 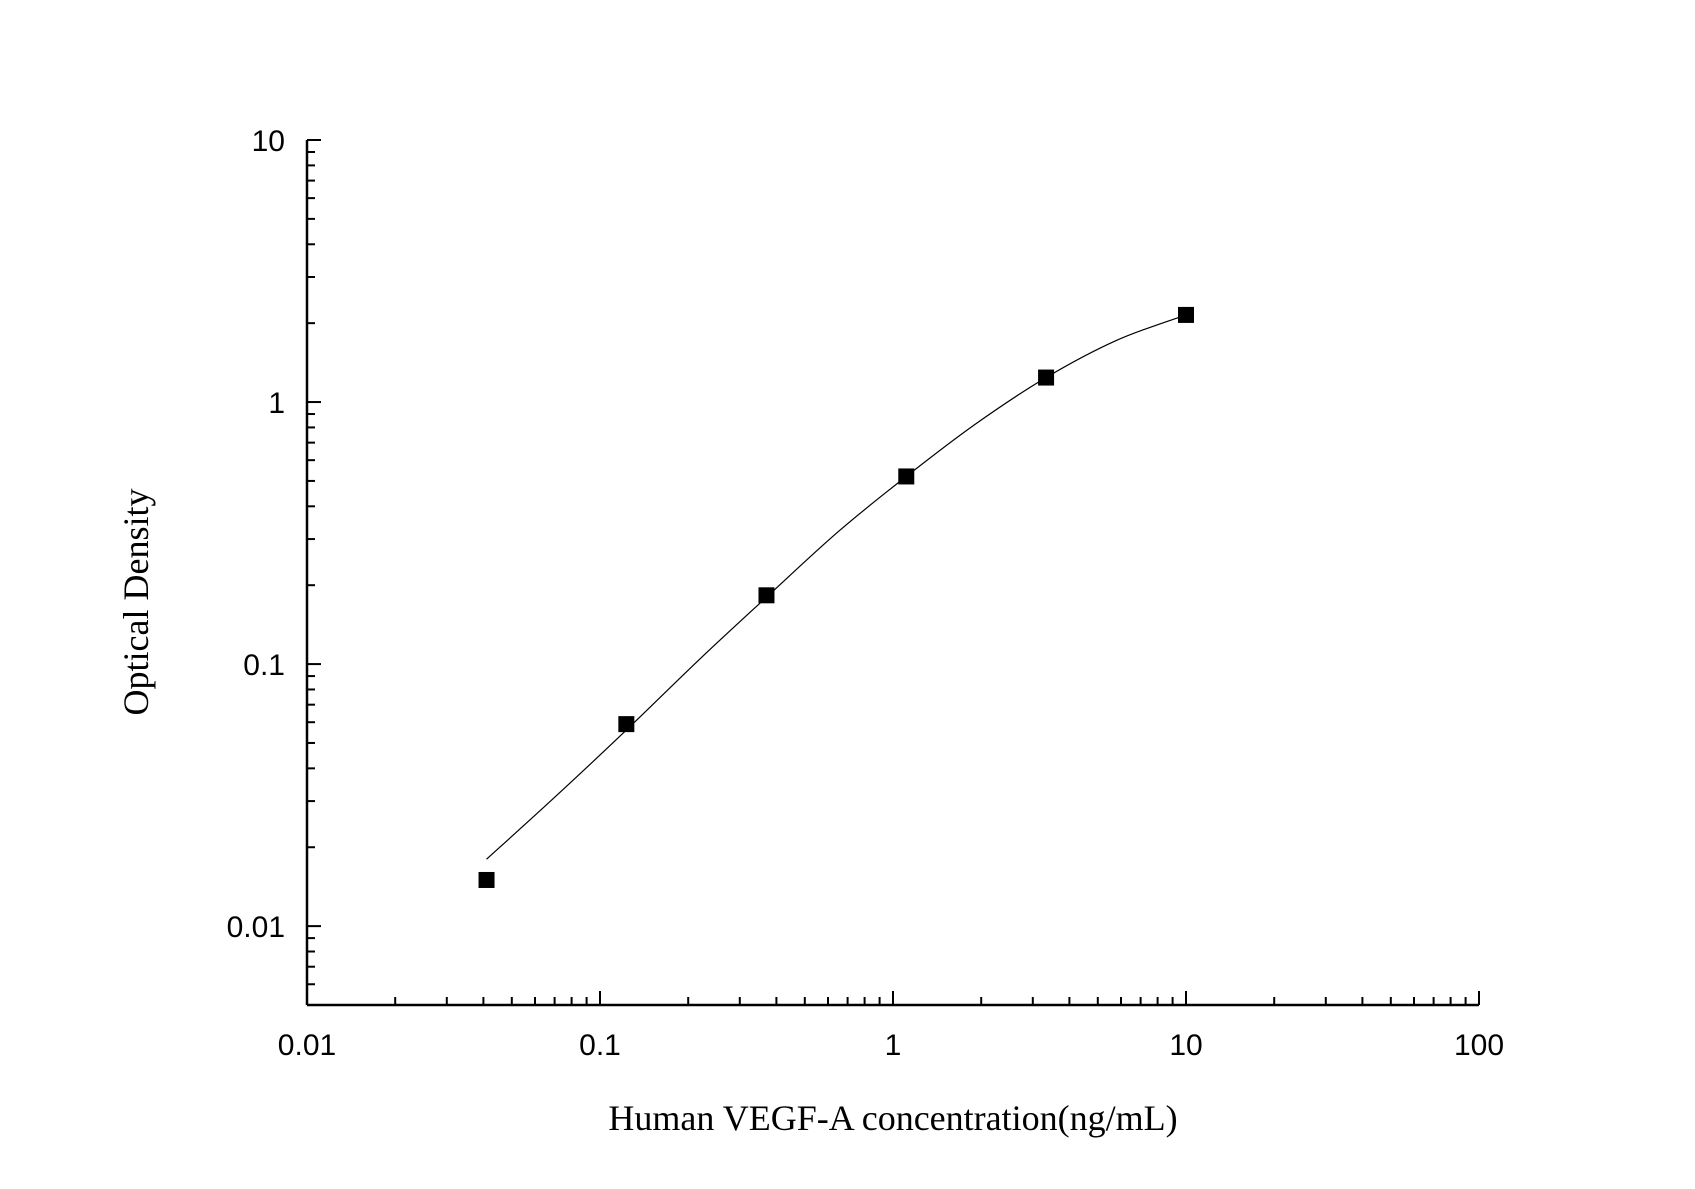 What do you see at coordinates (600, 1045) in the screenshot?
I see `x-tick-label: 0.1` at bounding box center [600, 1045].